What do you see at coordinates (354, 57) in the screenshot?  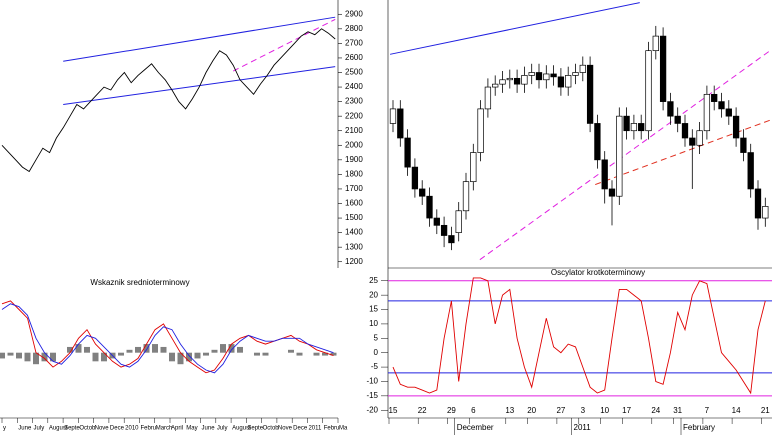 I see `y-tick-label: 2600` at bounding box center [354, 57].